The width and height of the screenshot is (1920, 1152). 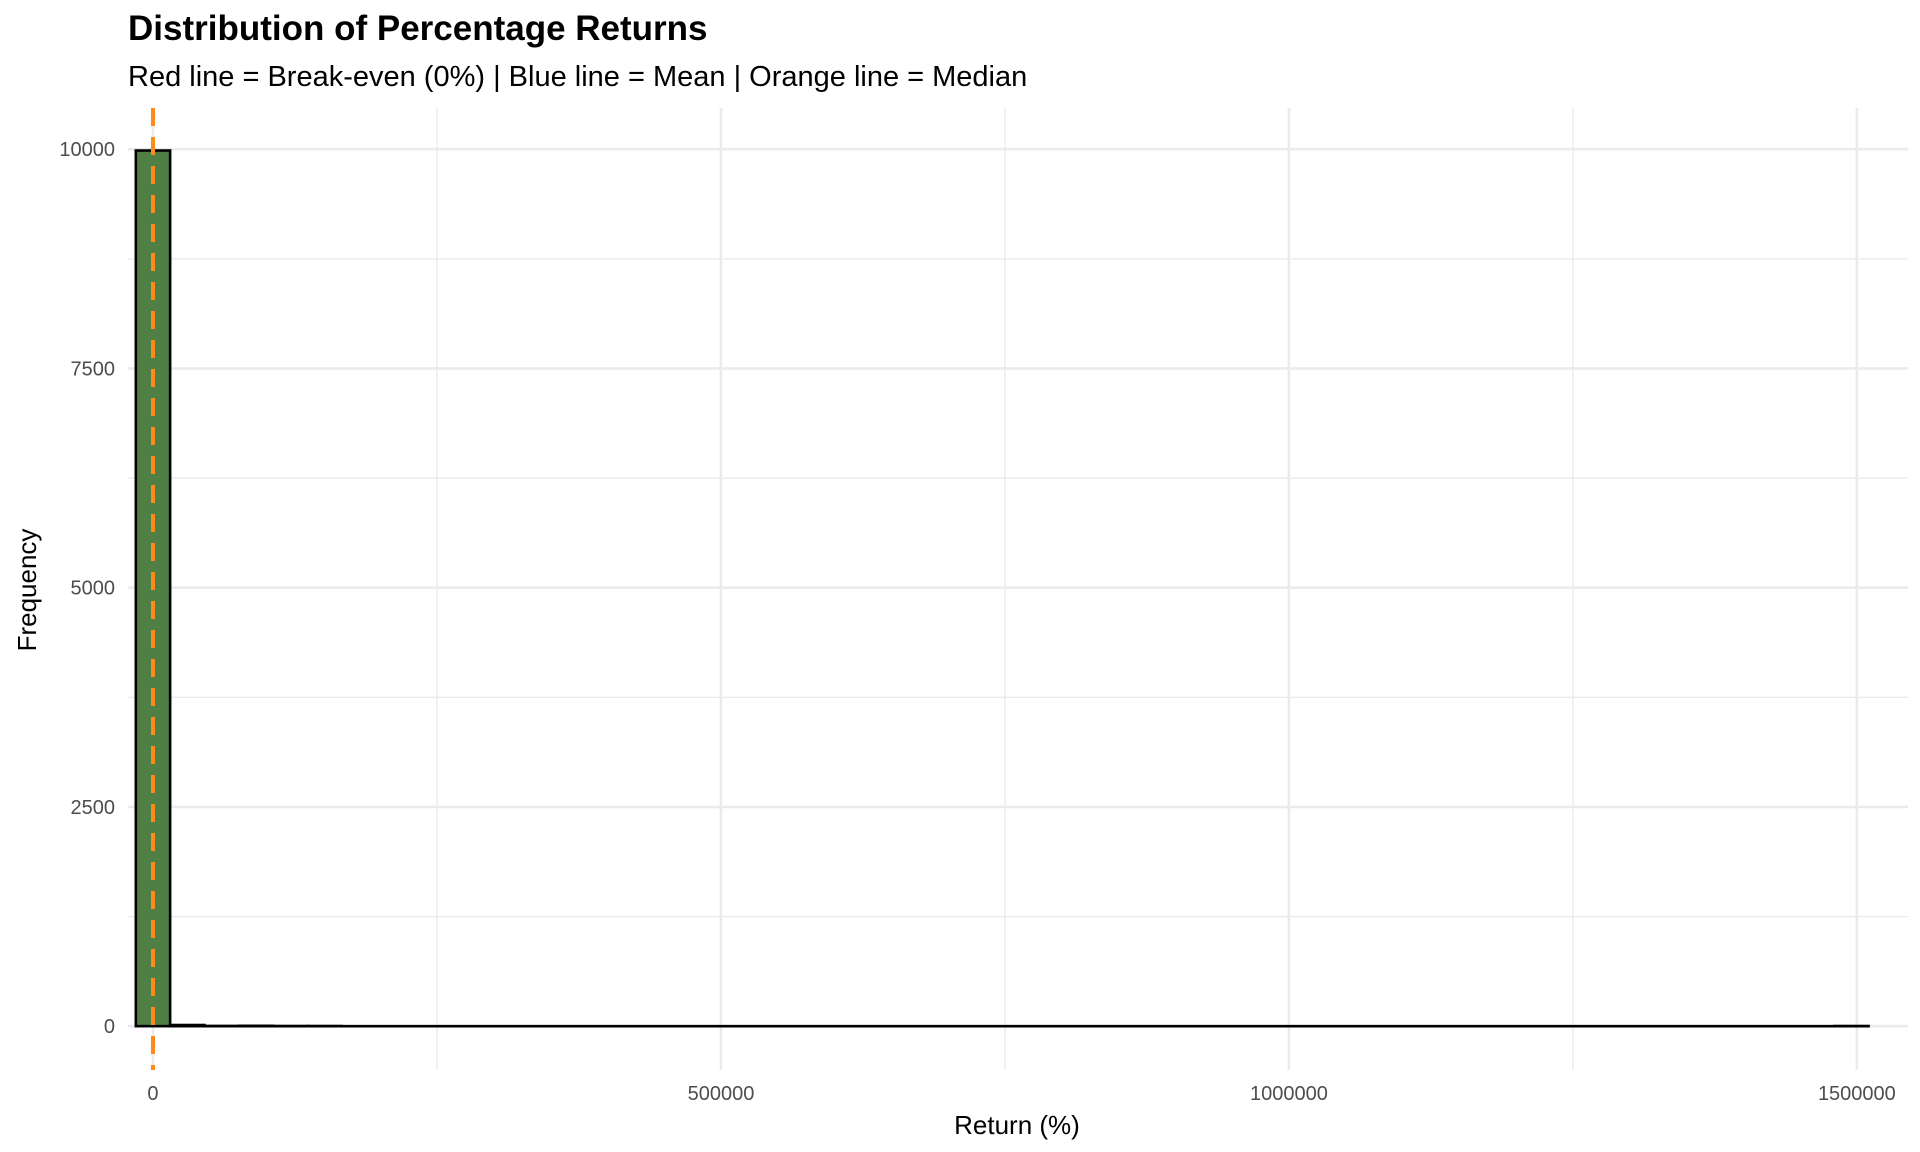 What do you see at coordinates (152, 1094) in the screenshot?
I see `x-tick-label: 0` at bounding box center [152, 1094].